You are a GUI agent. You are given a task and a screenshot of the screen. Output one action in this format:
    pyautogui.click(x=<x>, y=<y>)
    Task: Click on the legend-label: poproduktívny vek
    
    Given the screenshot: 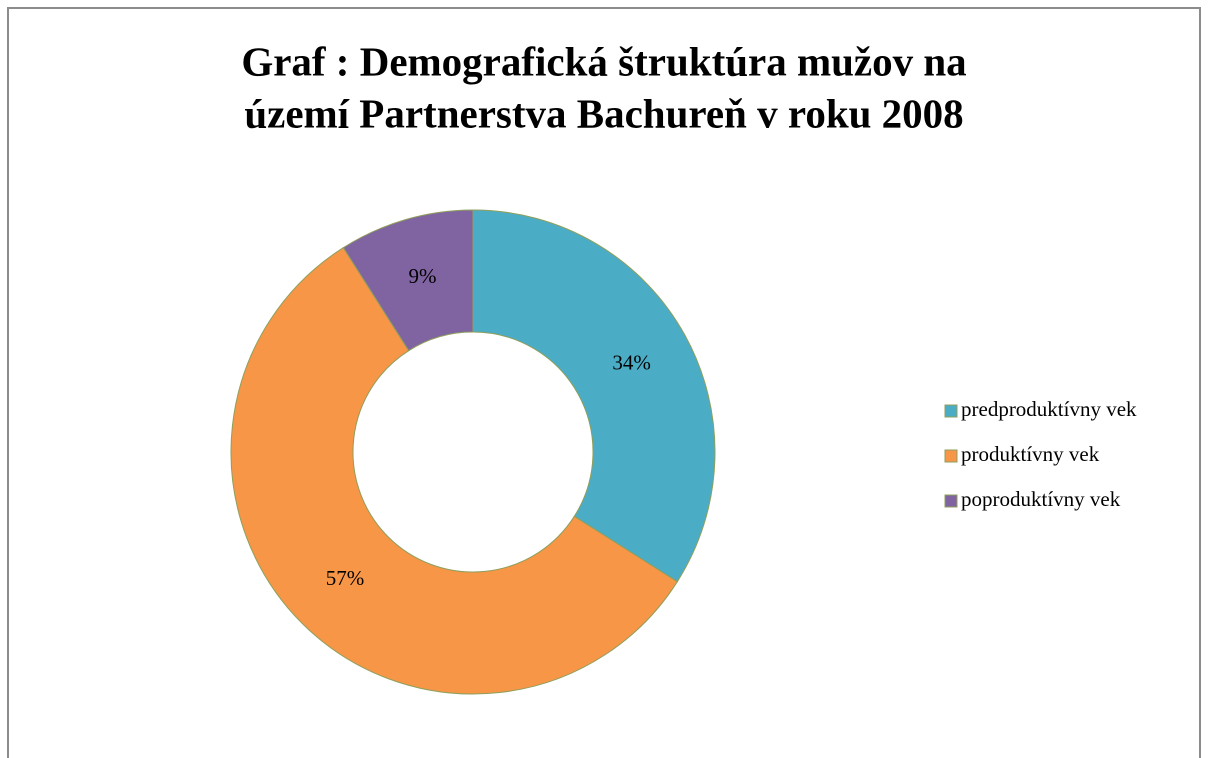 What is the action you would take?
    pyautogui.click(x=1041, y=499)
    